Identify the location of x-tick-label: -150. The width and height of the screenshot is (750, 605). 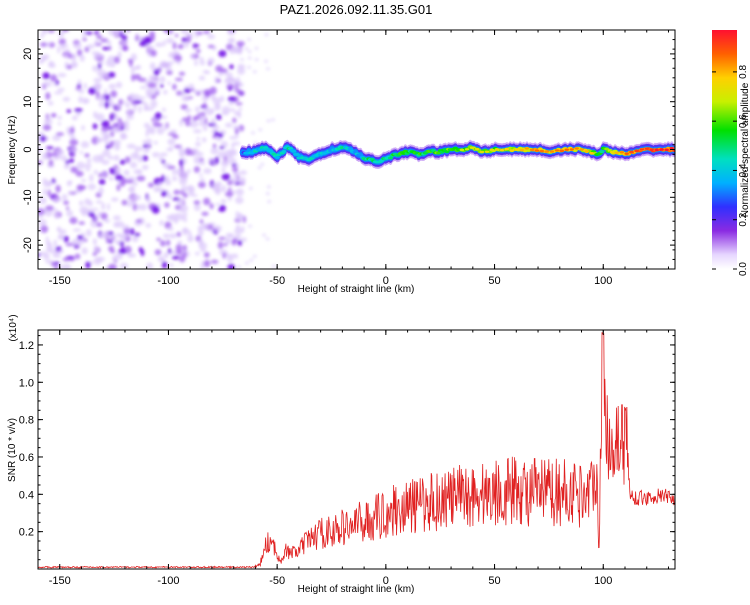
(60, 281).